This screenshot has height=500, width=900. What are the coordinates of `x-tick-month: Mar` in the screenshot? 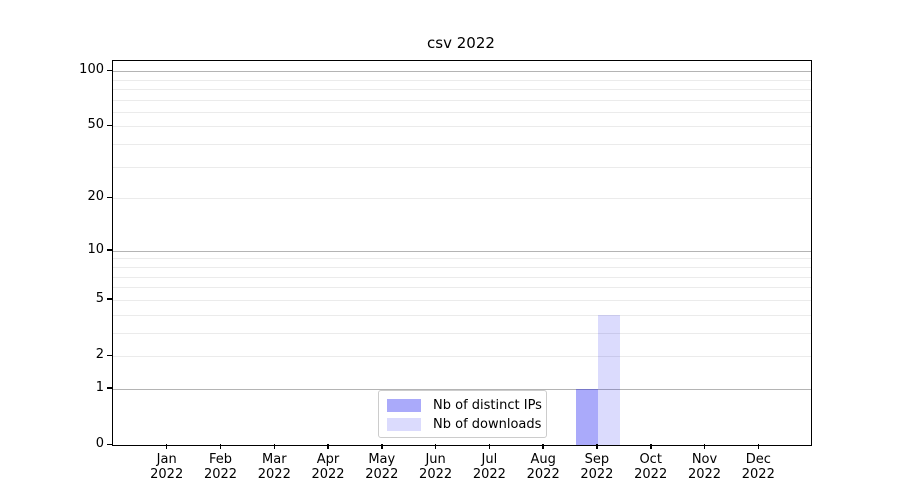 It's located at (274, 459).